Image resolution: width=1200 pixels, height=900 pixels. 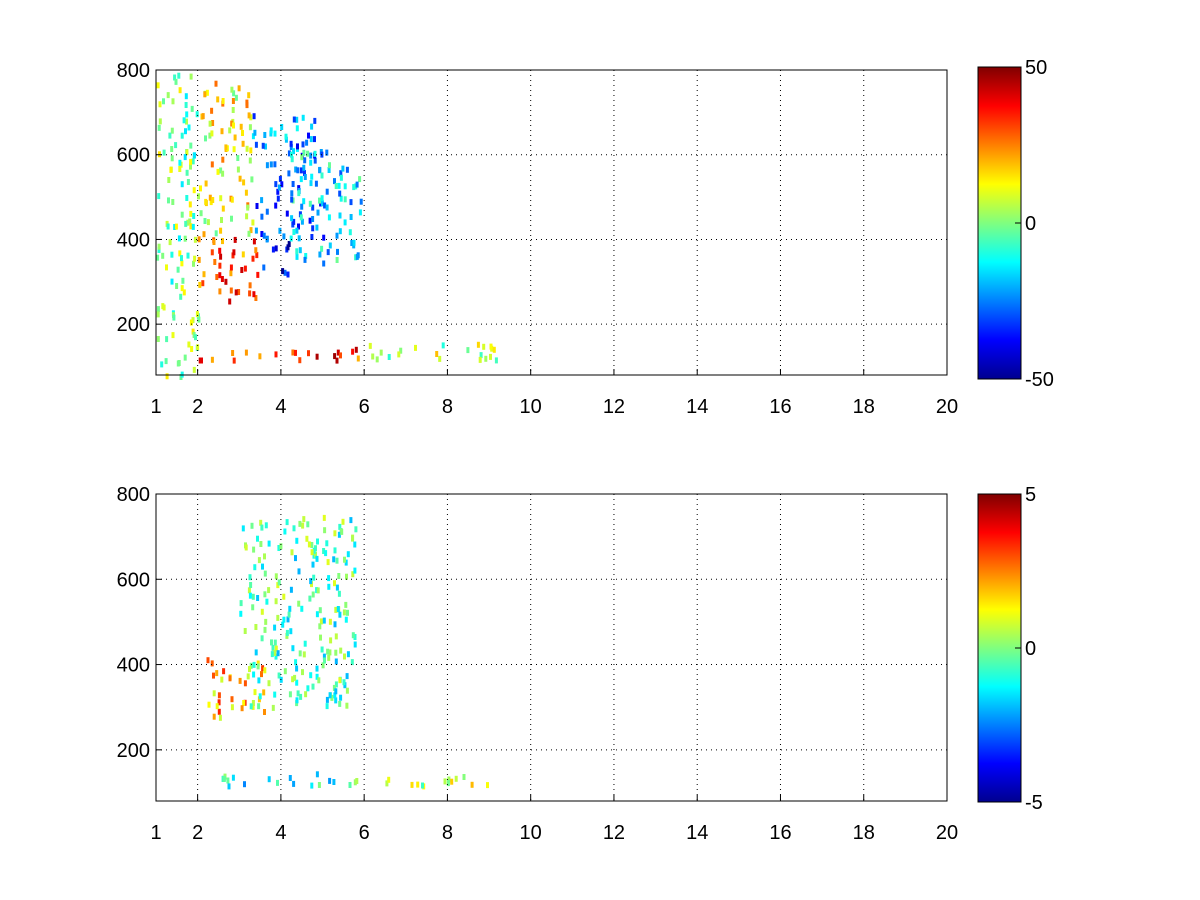 What do you see at coordinates (133, 666) in the screenshot?
I see `y-tick-label: 400` at bounding box center [133, 666].